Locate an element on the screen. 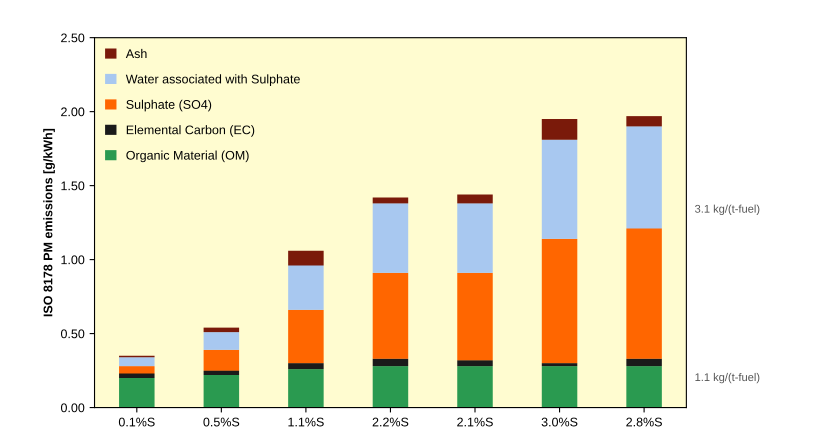 This screenshot has width=822, height=443. text: 3.1 kg/(t-fuel) is located at coordinates (727, 209).